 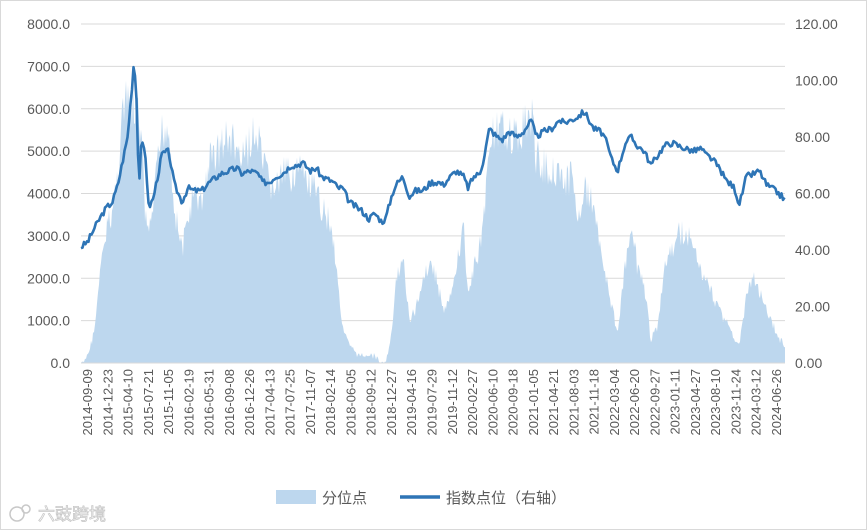 What do you see at coordinates (812, 307) in the screenshot?
I see `right-y-tick-label: 20.00` at bounding box center [812, 307].